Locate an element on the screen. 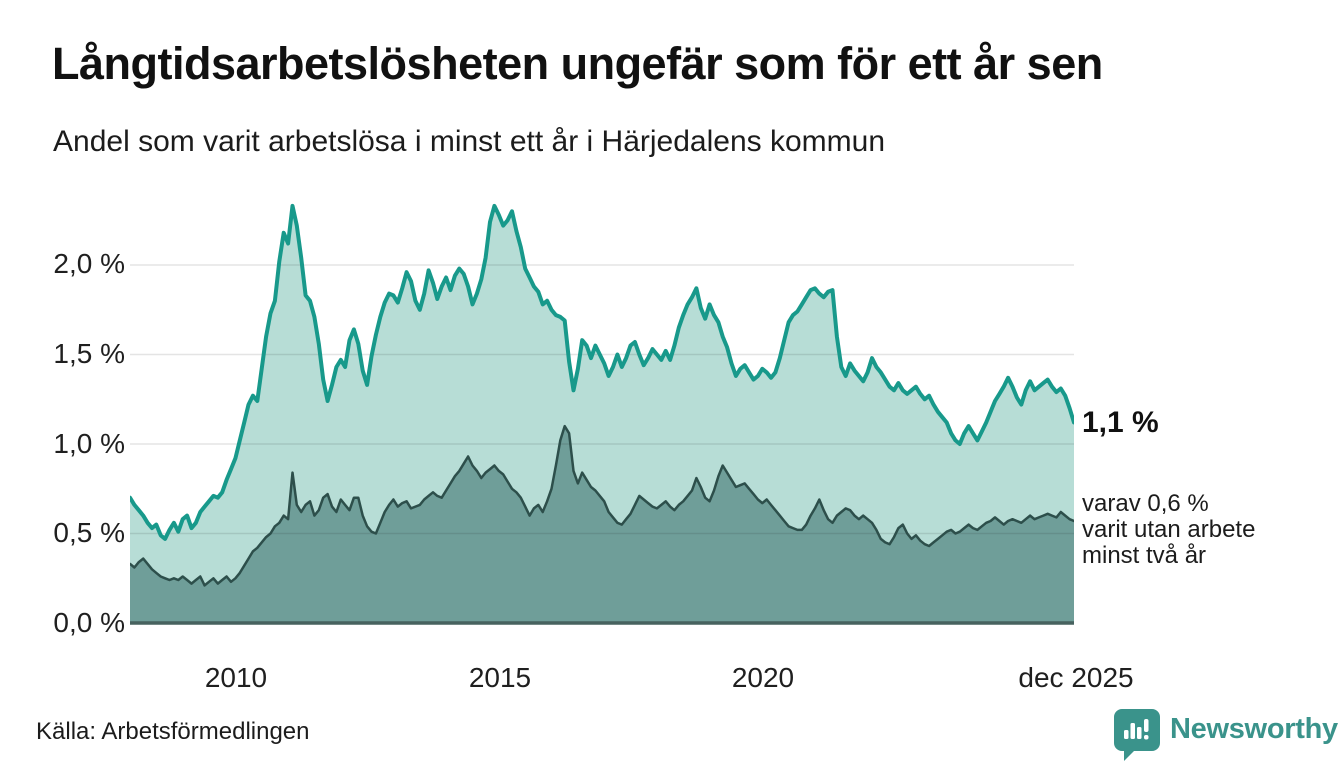 This screenshot has height=780, width=1340. series-lower-line is located at coordinates (602, 505).